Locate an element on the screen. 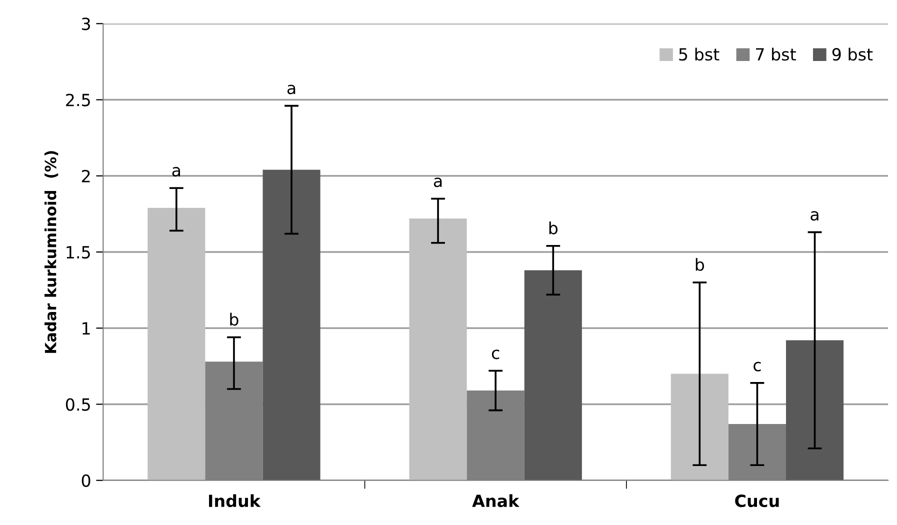 This screenshot has height=525, width=897. x-tick-label: Induk is located at coordinates (235, 501).